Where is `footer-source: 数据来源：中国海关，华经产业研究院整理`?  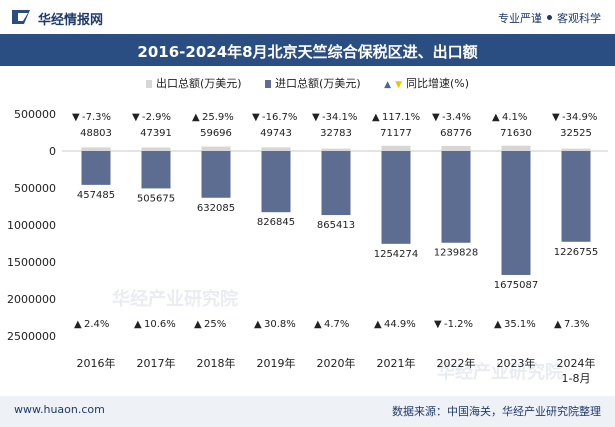
footer-source: 数据来源：中国海关，华经产业研究院整理 is located at coordinates (496, 411).